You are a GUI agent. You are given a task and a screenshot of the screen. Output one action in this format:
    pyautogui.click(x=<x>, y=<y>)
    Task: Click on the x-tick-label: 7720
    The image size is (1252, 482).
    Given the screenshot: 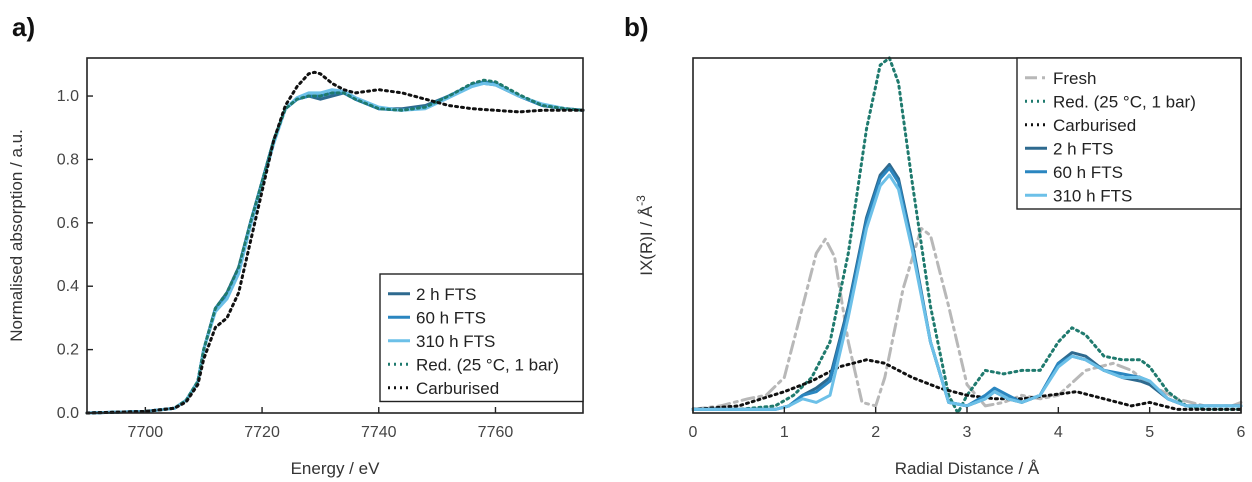 What is the action you would take?
    pyautogui.click(x=262, y=432)
    